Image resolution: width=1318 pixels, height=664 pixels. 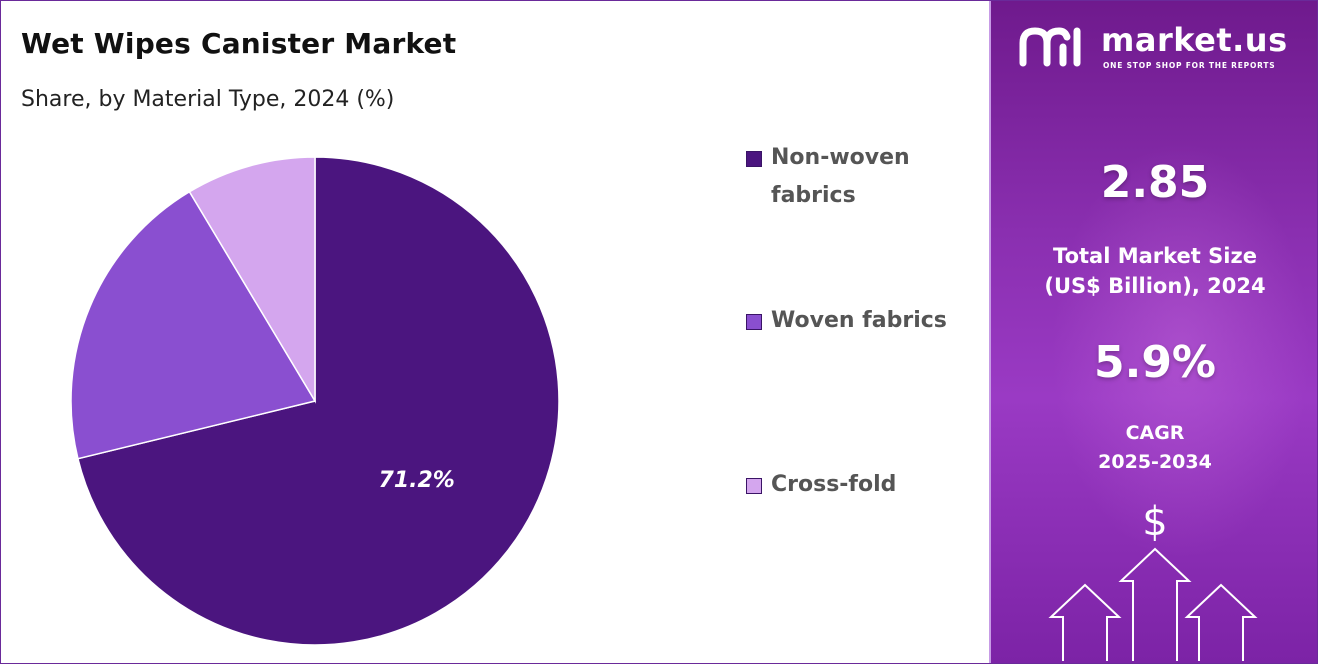 I want to click on brand-logo: market.us ONE STOP SHOP FOR THE REPORTS, so click(x=1164, y=46).